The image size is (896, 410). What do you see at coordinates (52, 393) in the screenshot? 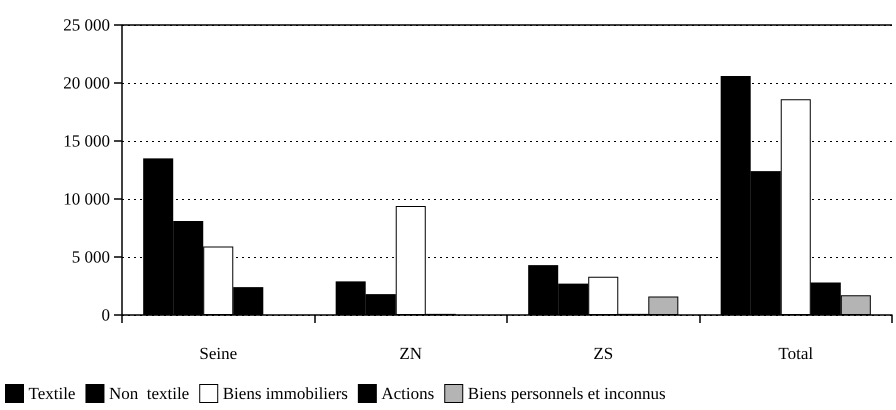
I see `legend-label: Textile` at bounding box center [52, 393].